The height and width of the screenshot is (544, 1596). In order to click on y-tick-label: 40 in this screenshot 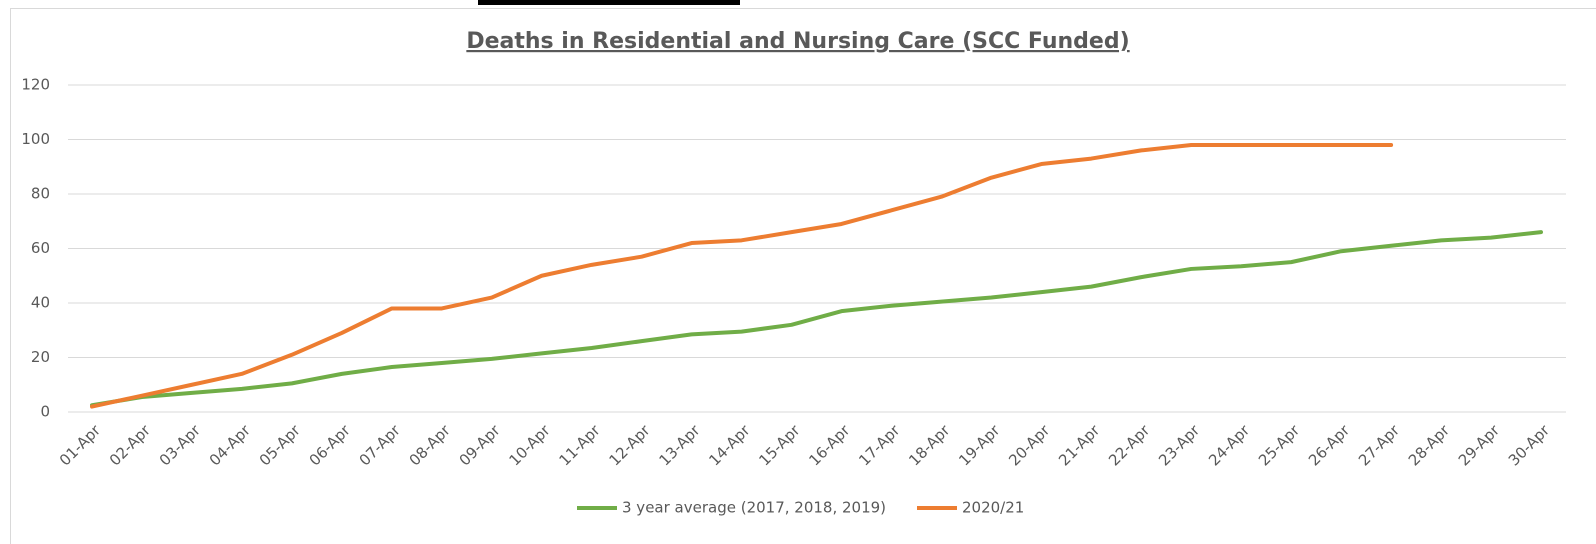, I will do `click(40, 303)`.